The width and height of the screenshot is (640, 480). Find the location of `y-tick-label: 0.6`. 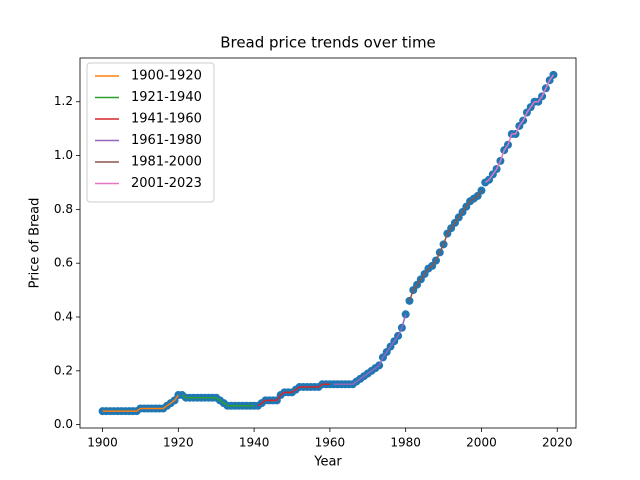

y-tick-label: 0.6 is located at coordinates (63, 263).